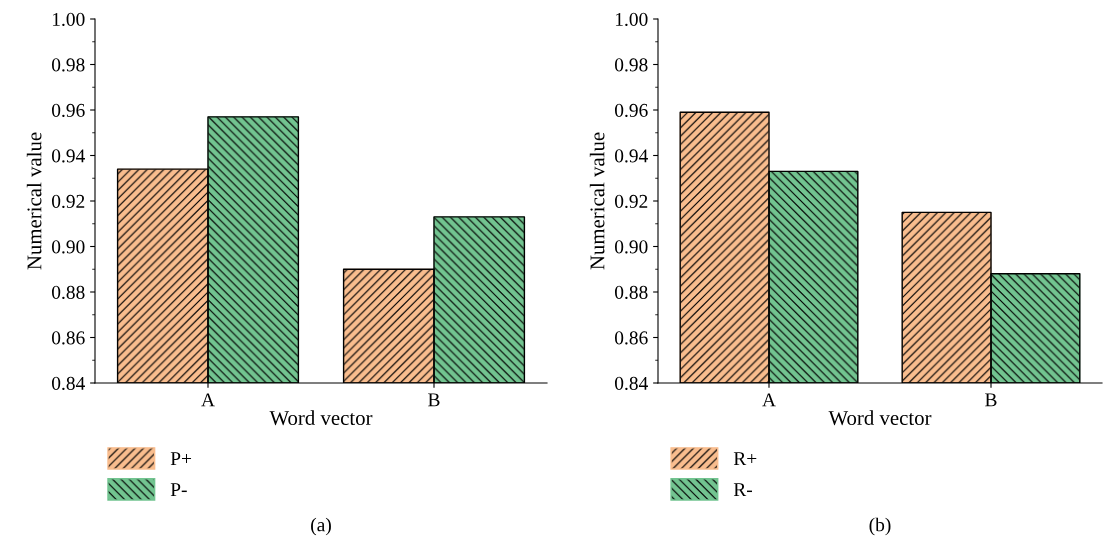 The width and height of the screenshot is (1103, 545). I want to click on legend-label: R-, so click(743, 489).